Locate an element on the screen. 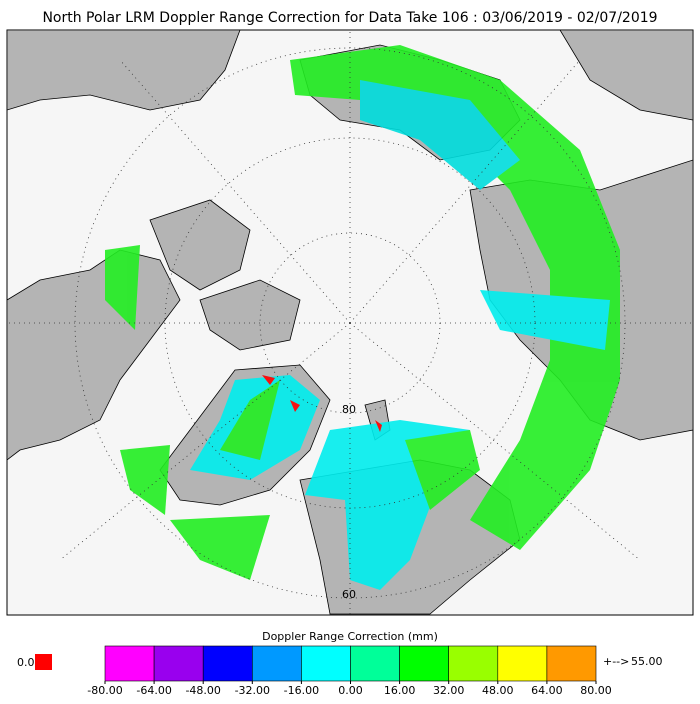 This screenshot has height=704, width=700. tick-label: -32.00 is located at coordinates (252, 690).